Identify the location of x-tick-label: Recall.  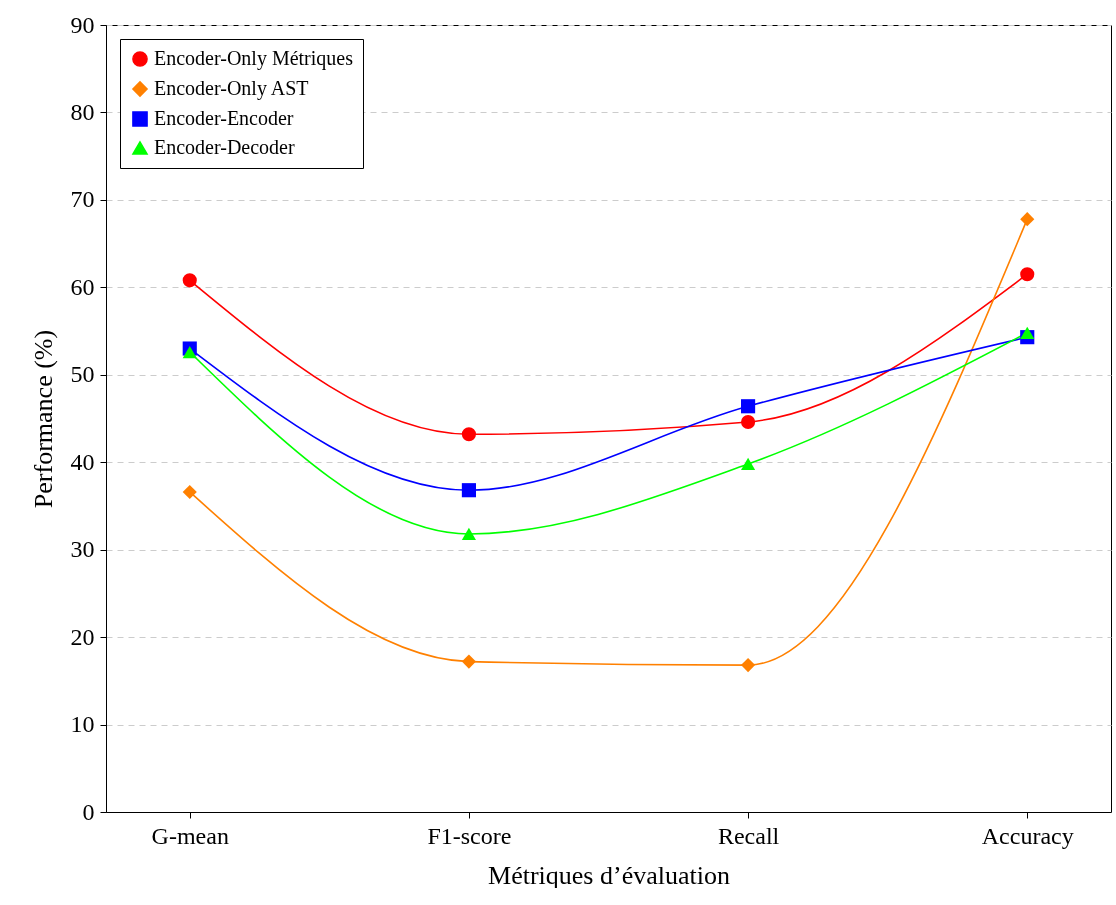
(748, 835).